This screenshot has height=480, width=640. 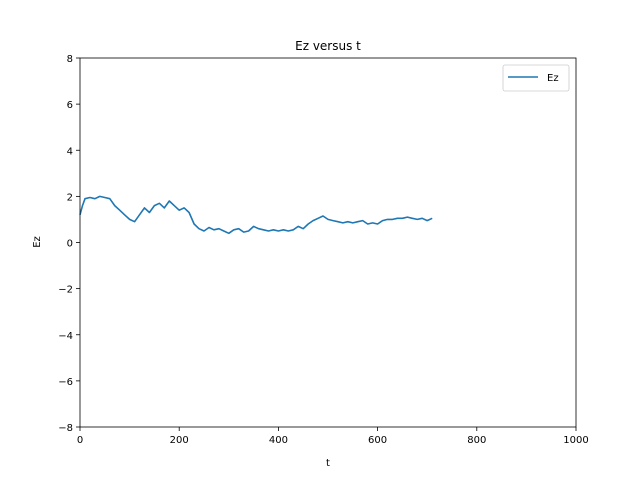 What do you see at coordinates (65, 428) in the screenshot?
I see `y-tick-label: −8` at bounding box center [65, 428].